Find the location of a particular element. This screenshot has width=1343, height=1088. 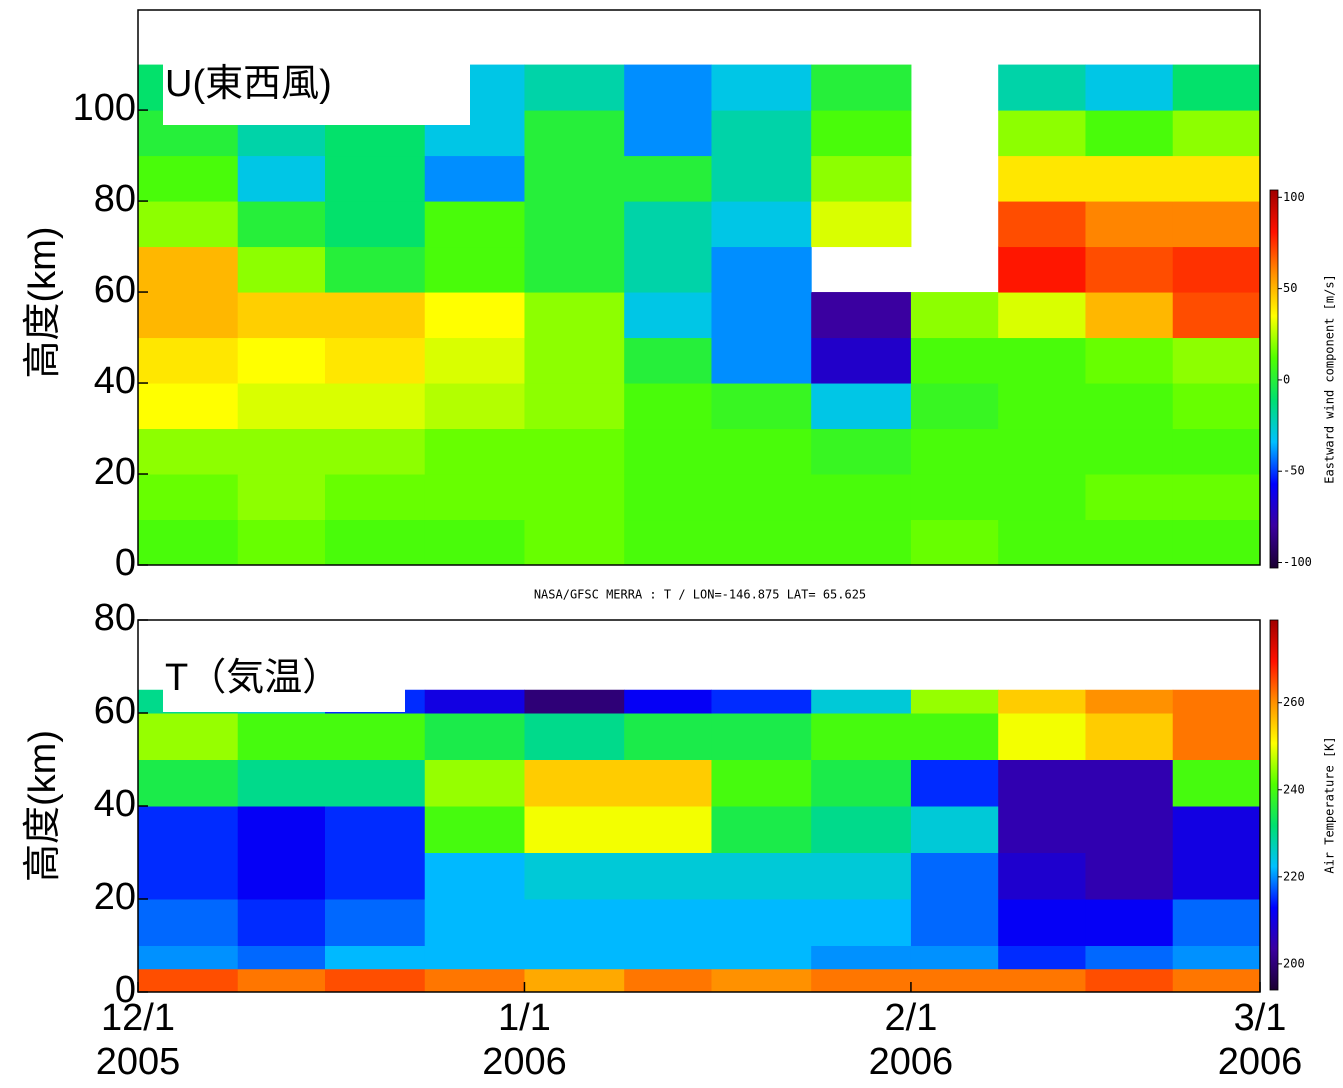

colorbar-tick-label: 100 is located at coordinates (1294, 197).